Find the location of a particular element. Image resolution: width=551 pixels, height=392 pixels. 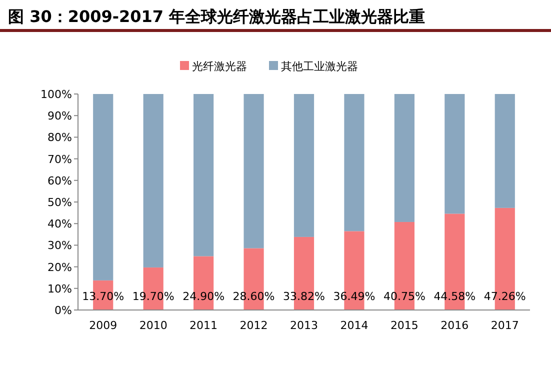

legend-label: 光纤激光器 is located at coordinates (219, 66).